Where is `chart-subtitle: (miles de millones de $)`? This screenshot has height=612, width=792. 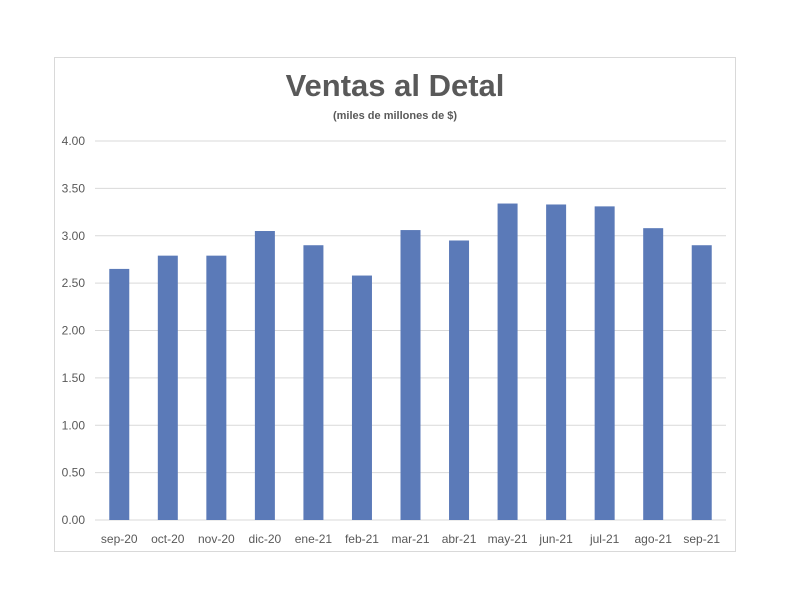
chart-subtitle: (miles de millones de $) is located at coordinates (395, 116).